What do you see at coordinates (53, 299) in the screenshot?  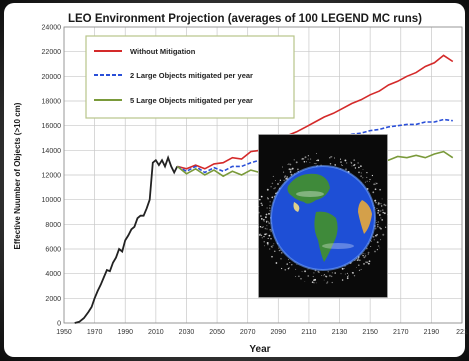 I see `y-tick-label: 2000` at bounding box center [53, 299].